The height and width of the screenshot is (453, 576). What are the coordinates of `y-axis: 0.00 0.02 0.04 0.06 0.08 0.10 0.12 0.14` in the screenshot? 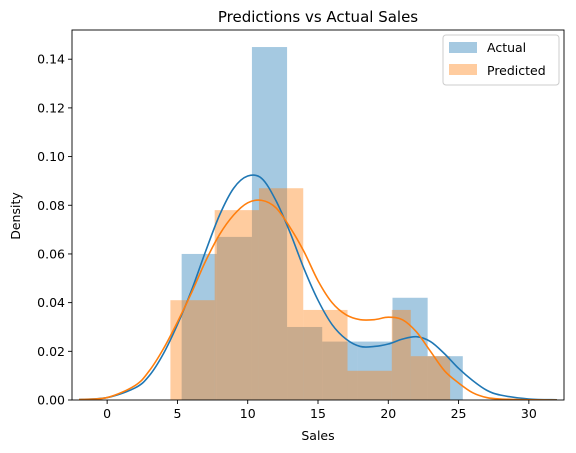 It's located at (54, 230).